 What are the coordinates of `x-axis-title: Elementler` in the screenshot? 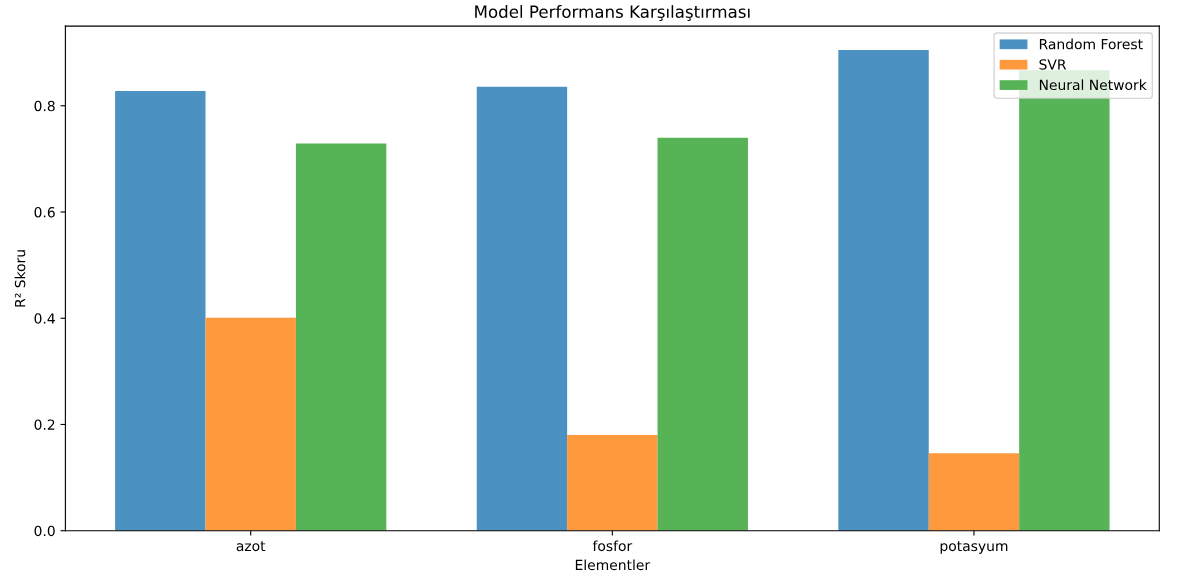 It's located at (613, 565).